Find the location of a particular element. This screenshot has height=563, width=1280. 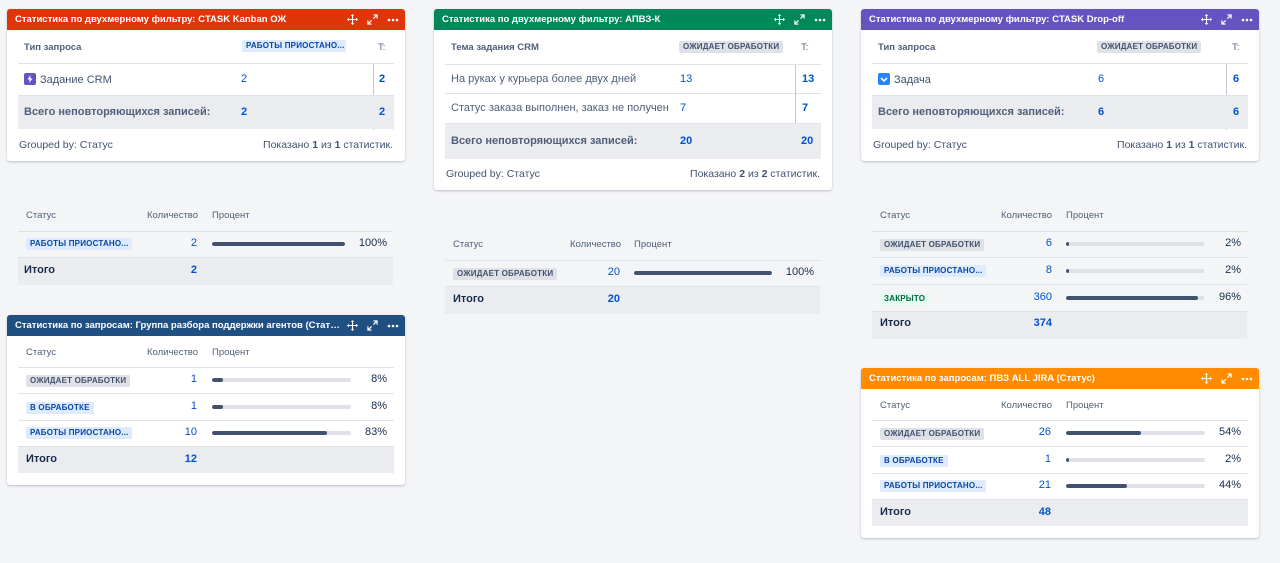

percent-value: 83% is located at coordinates (375, 432).